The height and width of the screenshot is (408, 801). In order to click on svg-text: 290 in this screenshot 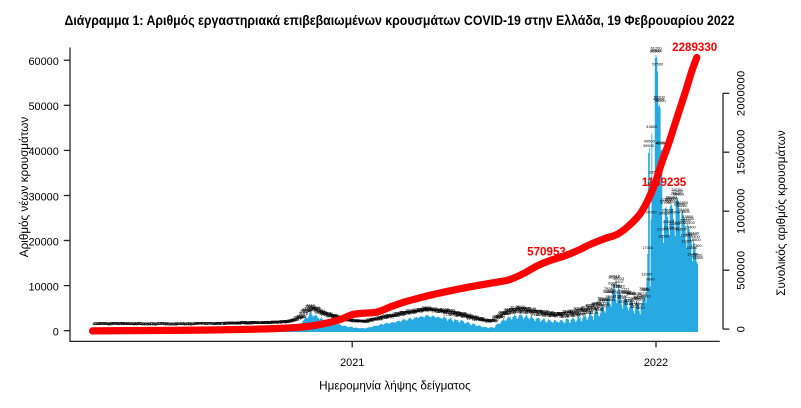, I will do `click(260, 322)`.